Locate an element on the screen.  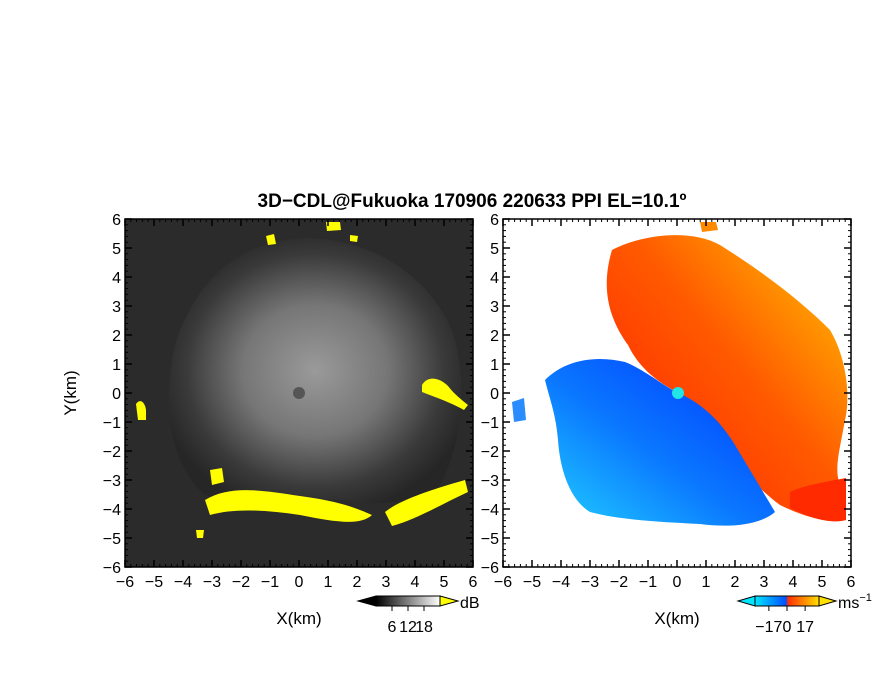
right-x-tick-label: −6 is located at coordinates (503, 582).